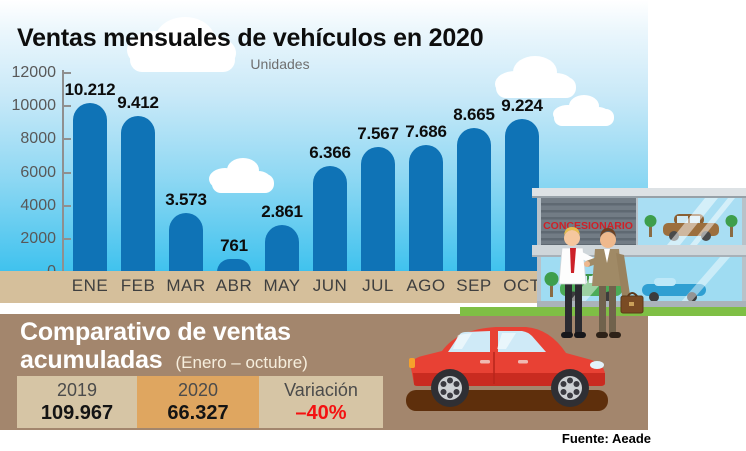 The width and height of the screenshot is (746, 451). What do you see at coordinates (597, 365) in the screenshot?
I see `headlight` at bounding box center [597, 365].